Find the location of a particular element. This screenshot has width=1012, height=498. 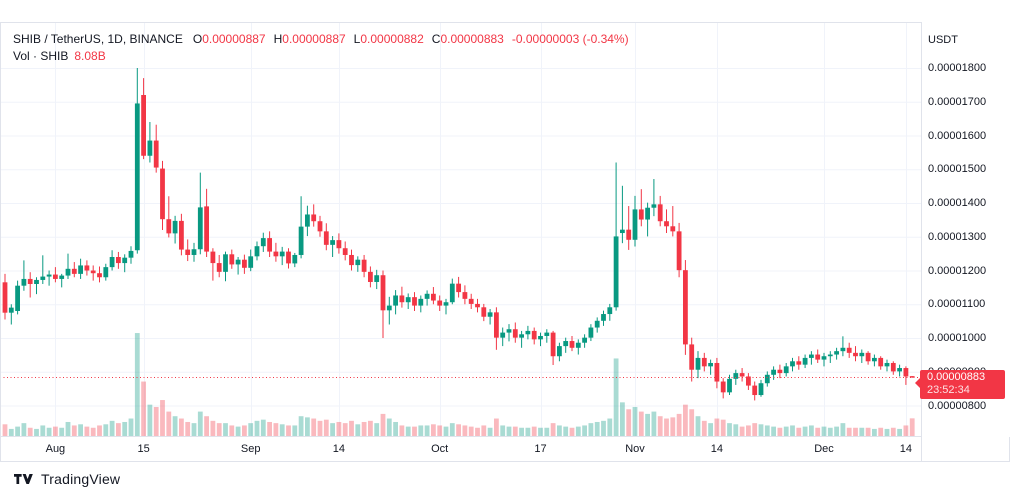

ohlc-low-value: 0.00000882 is located at coordinates (392, 39).